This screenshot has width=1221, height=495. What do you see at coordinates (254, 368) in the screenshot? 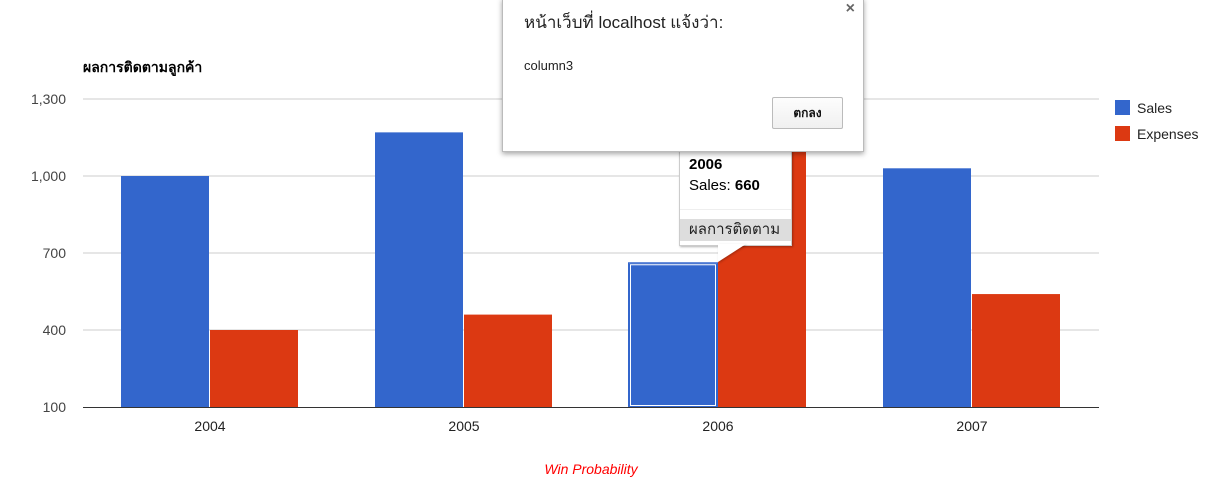
I see `bar-expenses-2004` at bounding box center [254, 368].